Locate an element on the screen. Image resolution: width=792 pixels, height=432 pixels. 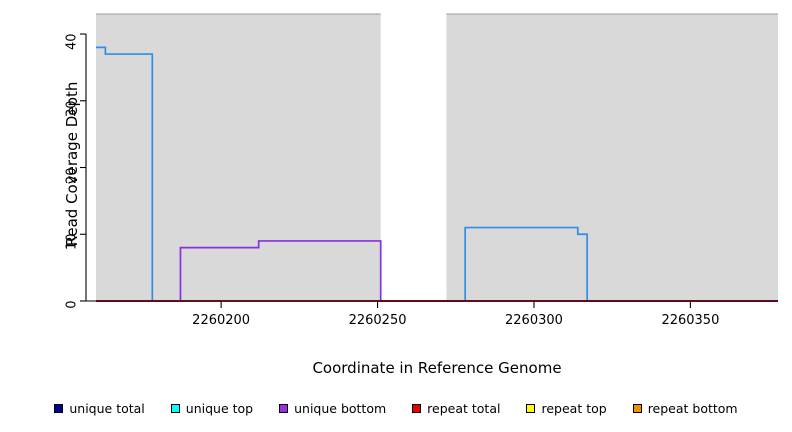
legend-label: repeat bottom is located at coordinates (692, 408).